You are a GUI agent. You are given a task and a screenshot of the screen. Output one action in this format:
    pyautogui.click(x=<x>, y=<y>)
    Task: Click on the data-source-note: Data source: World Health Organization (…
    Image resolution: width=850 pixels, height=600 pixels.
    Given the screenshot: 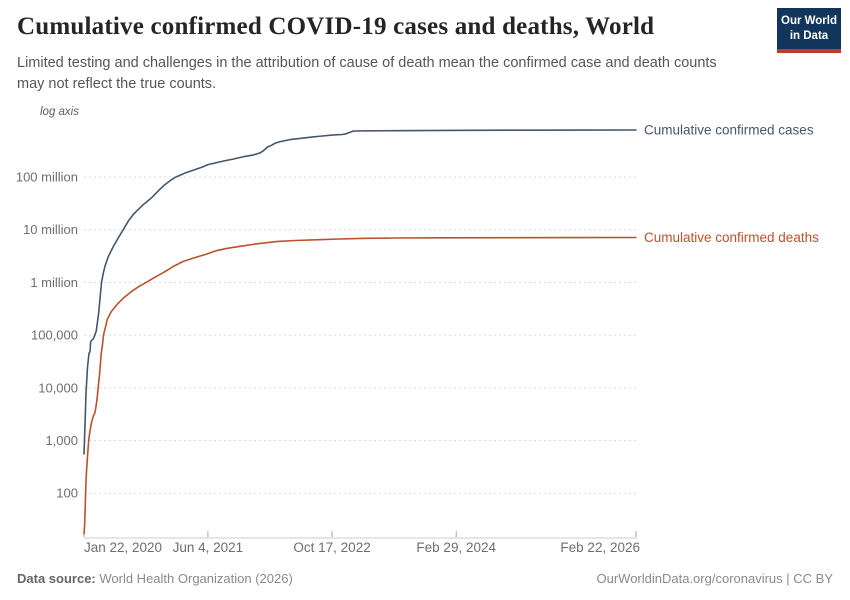 What is the action you would take?
    pyautogui.click(x=155, y=578)
    